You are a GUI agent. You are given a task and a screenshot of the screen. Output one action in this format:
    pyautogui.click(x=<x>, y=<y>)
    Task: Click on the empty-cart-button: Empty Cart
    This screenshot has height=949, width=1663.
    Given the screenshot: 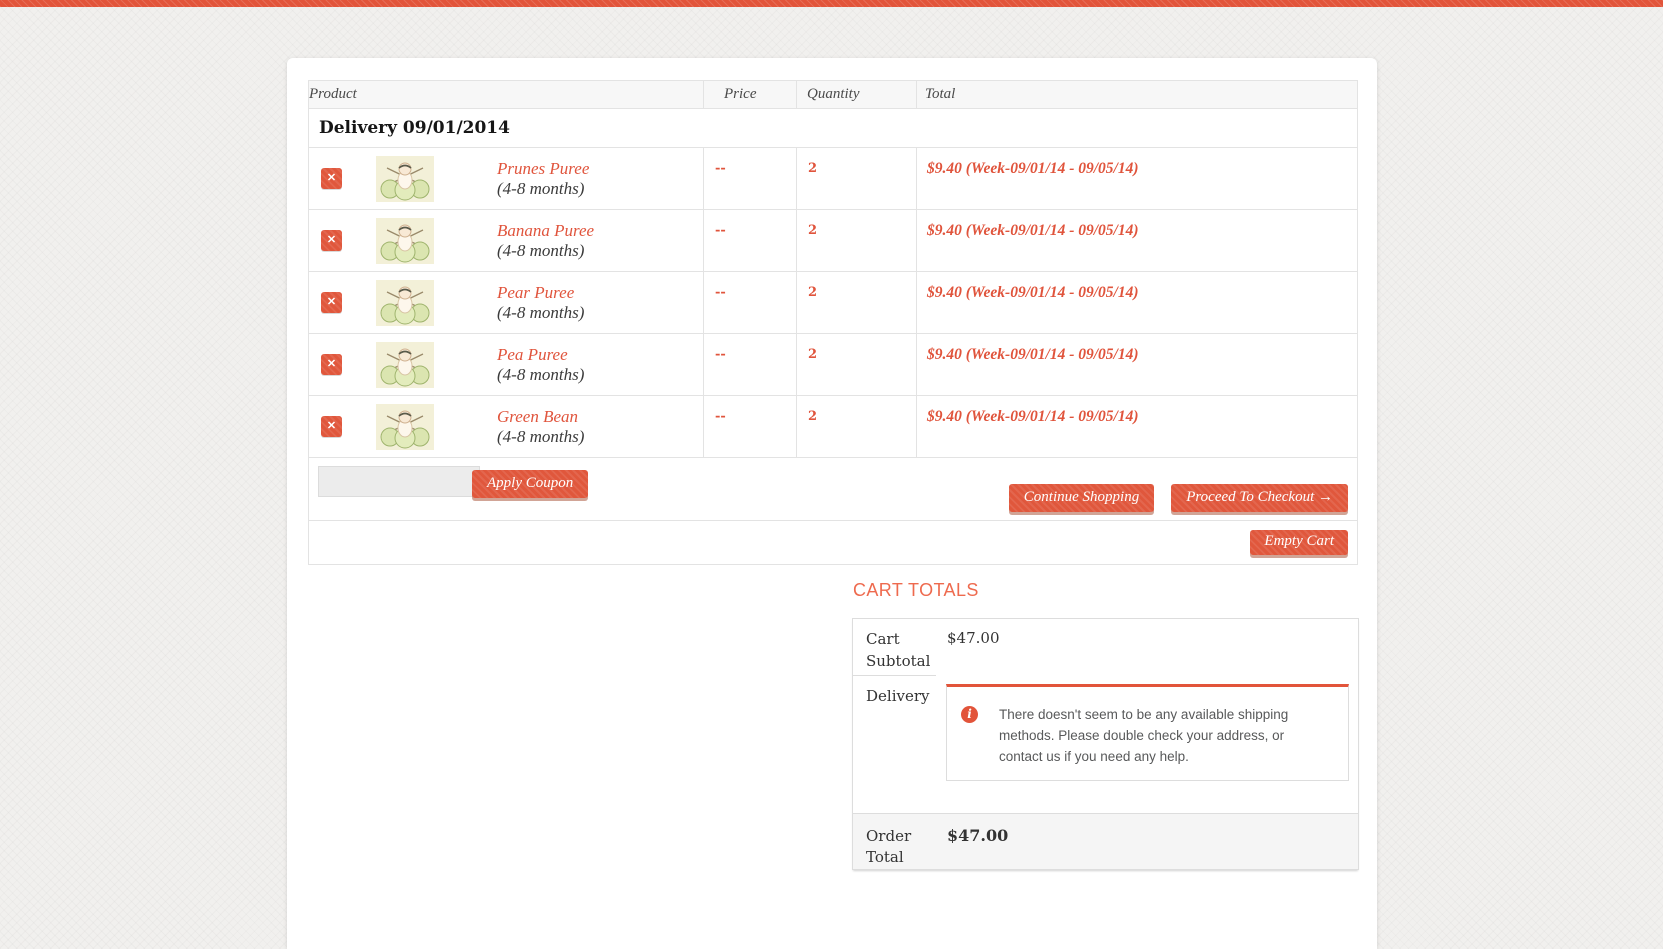 What is the action you would take?
    pyautogui.click(x=1299, y=542)
    